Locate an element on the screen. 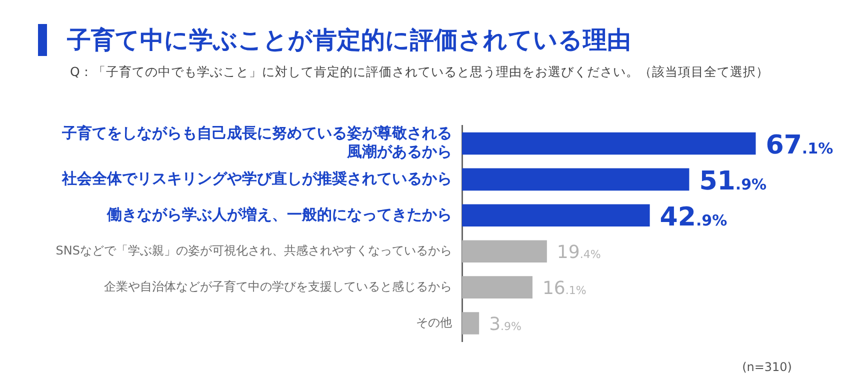  y-tick-label: その他 is located at coordinates (434, 322).